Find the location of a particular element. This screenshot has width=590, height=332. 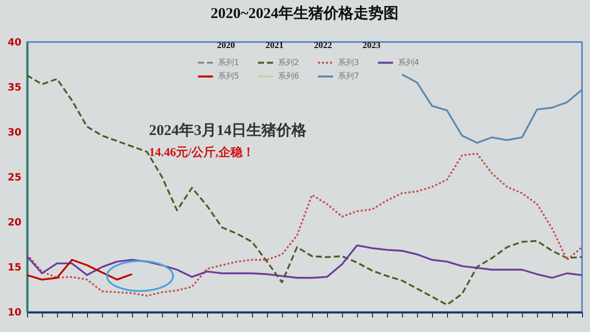

y-tick-label: 25 is located at coordinates (15, 178).